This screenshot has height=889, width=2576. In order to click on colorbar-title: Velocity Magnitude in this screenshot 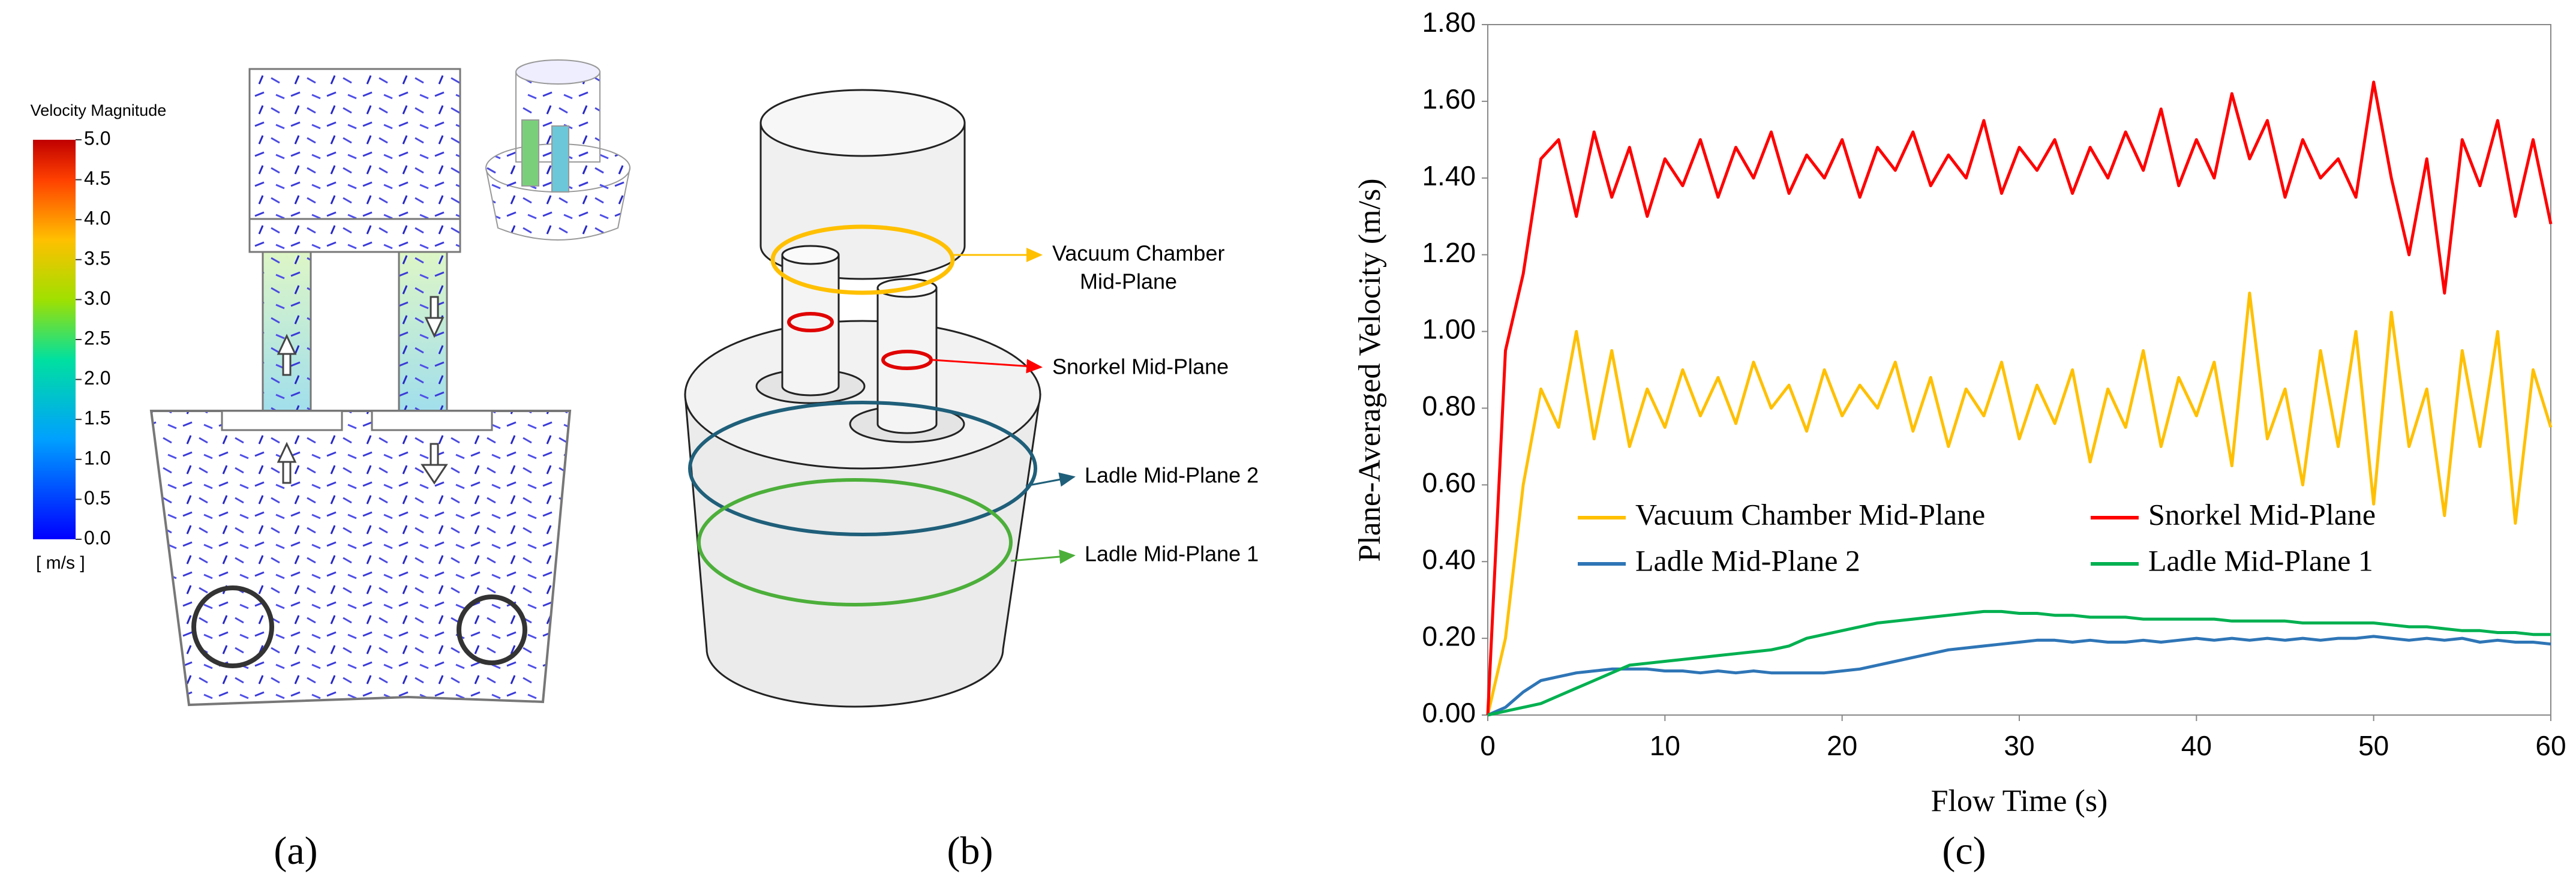, I will do `click(99, 110)`.